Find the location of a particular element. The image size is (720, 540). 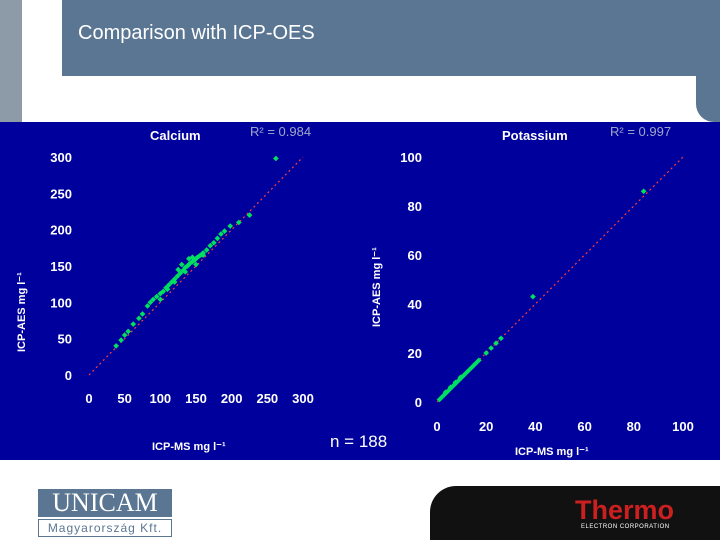

calcium-y-tick-label: 150 is located at coordinates (61, 266).